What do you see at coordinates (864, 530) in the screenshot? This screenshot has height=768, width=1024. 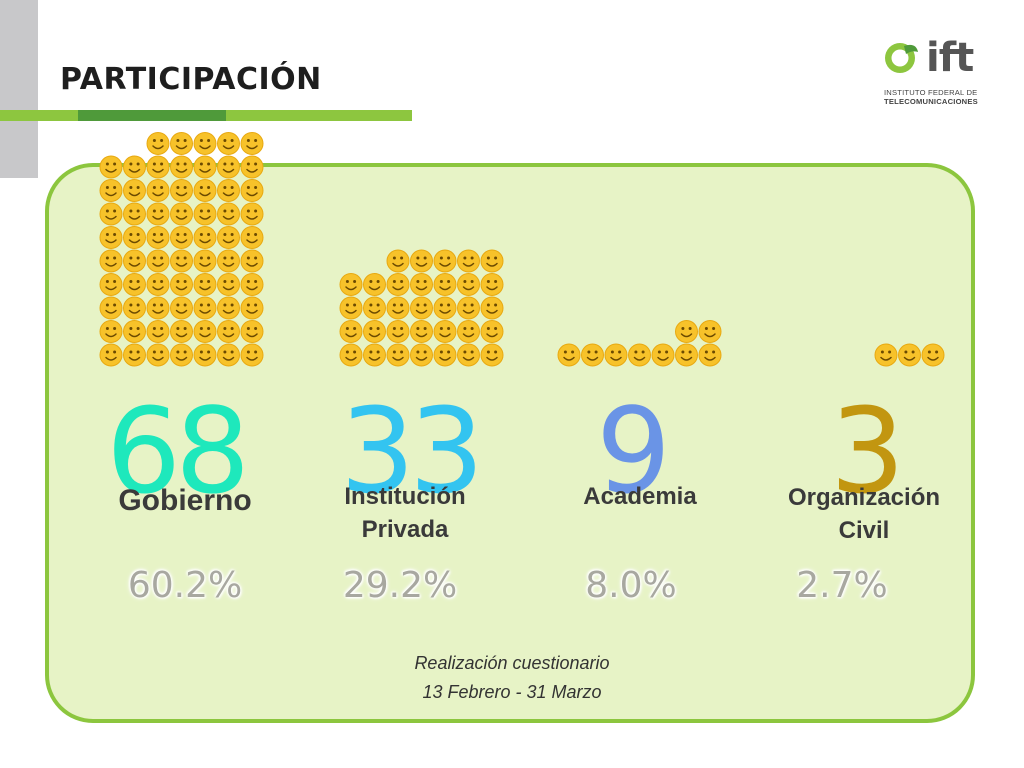 I see `label-organizacion-civil-line2: Civil` at bounding box center [864, 530].